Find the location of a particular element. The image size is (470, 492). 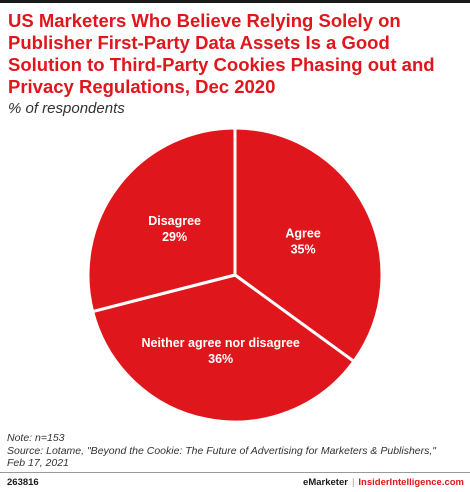

pie-slice-disagree is located at coordinates (161, 220).